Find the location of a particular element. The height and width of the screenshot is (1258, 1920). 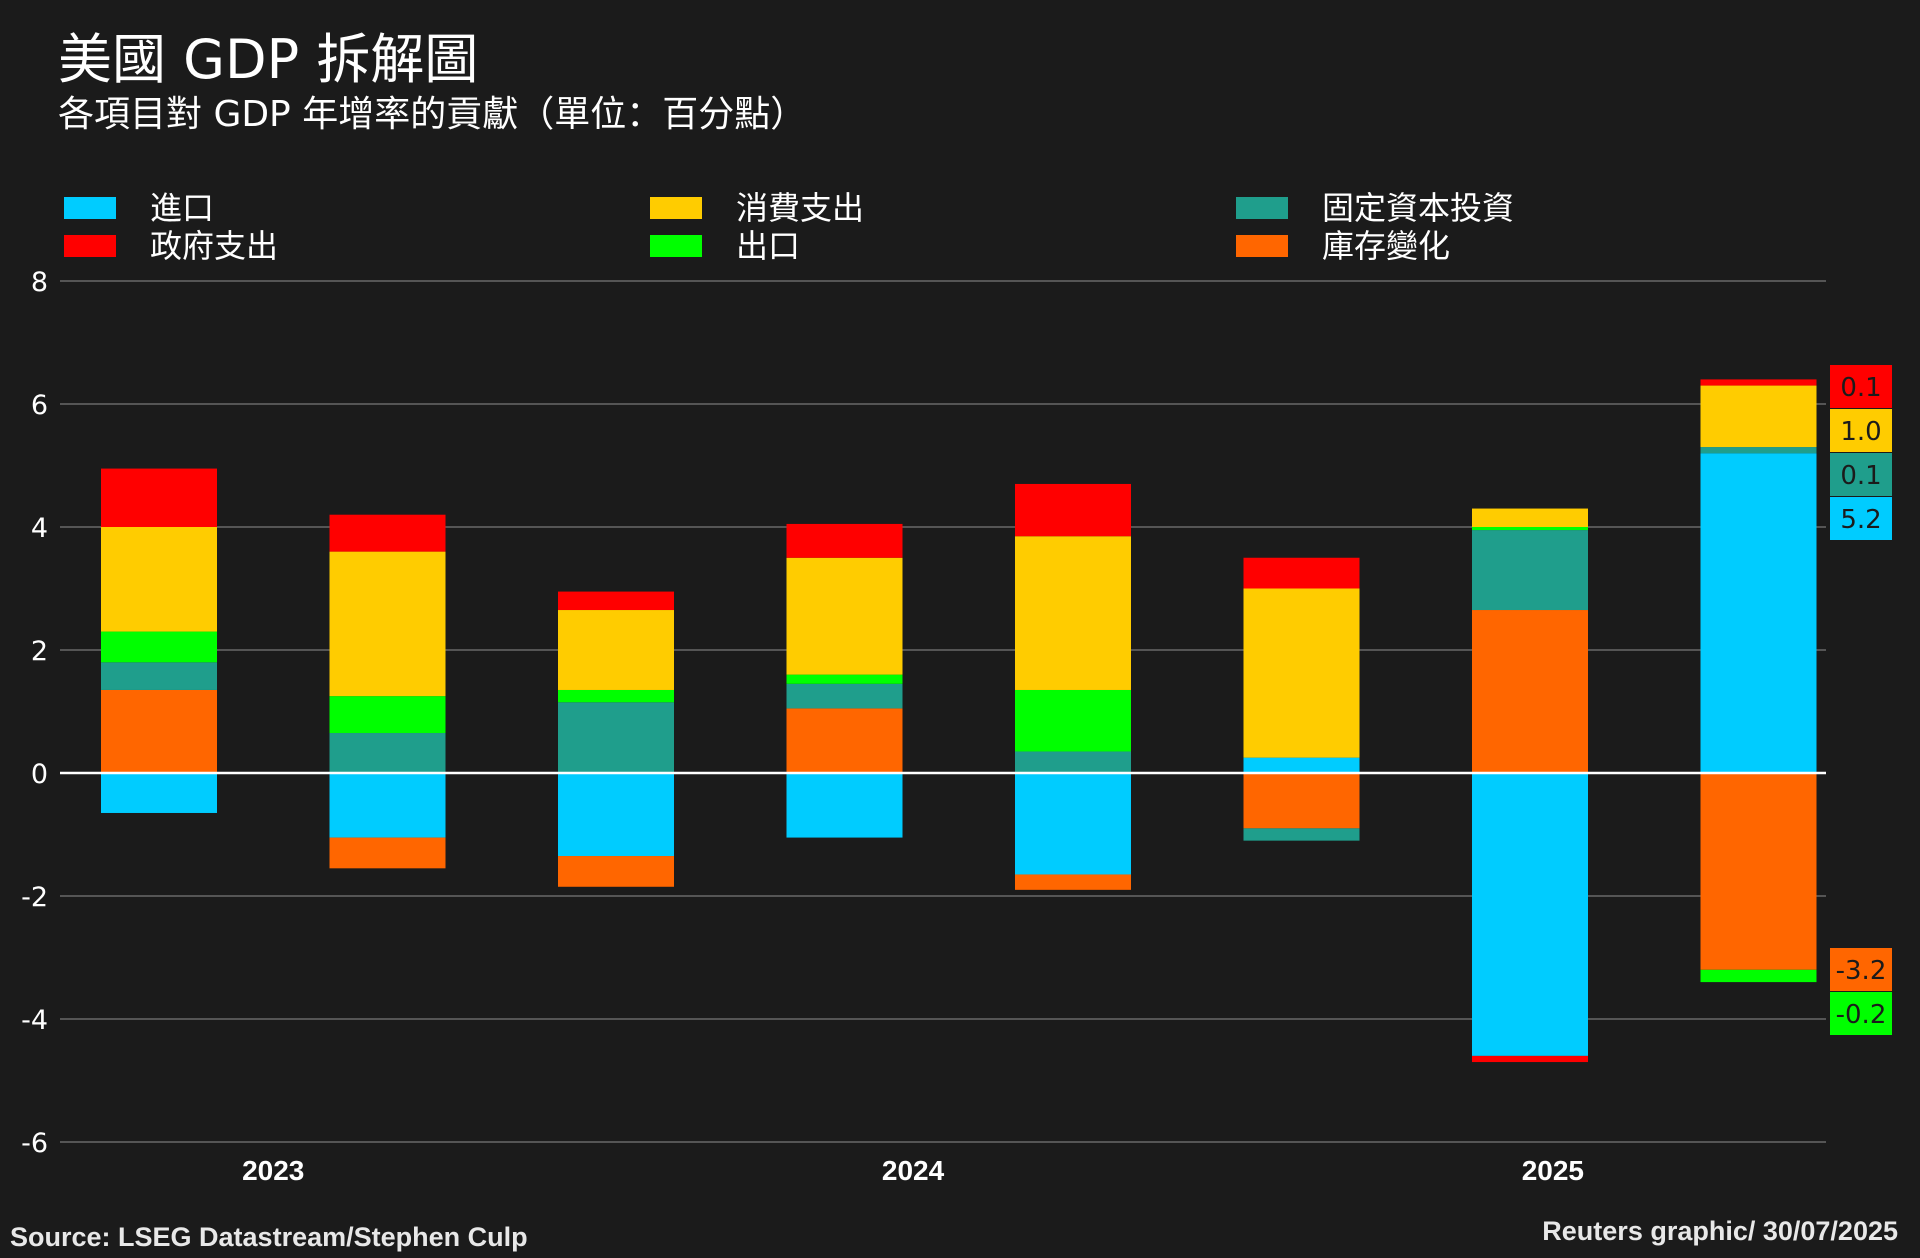

x-axis-labels: 2023 2024 2025 is located at coordinates (913, 1170).